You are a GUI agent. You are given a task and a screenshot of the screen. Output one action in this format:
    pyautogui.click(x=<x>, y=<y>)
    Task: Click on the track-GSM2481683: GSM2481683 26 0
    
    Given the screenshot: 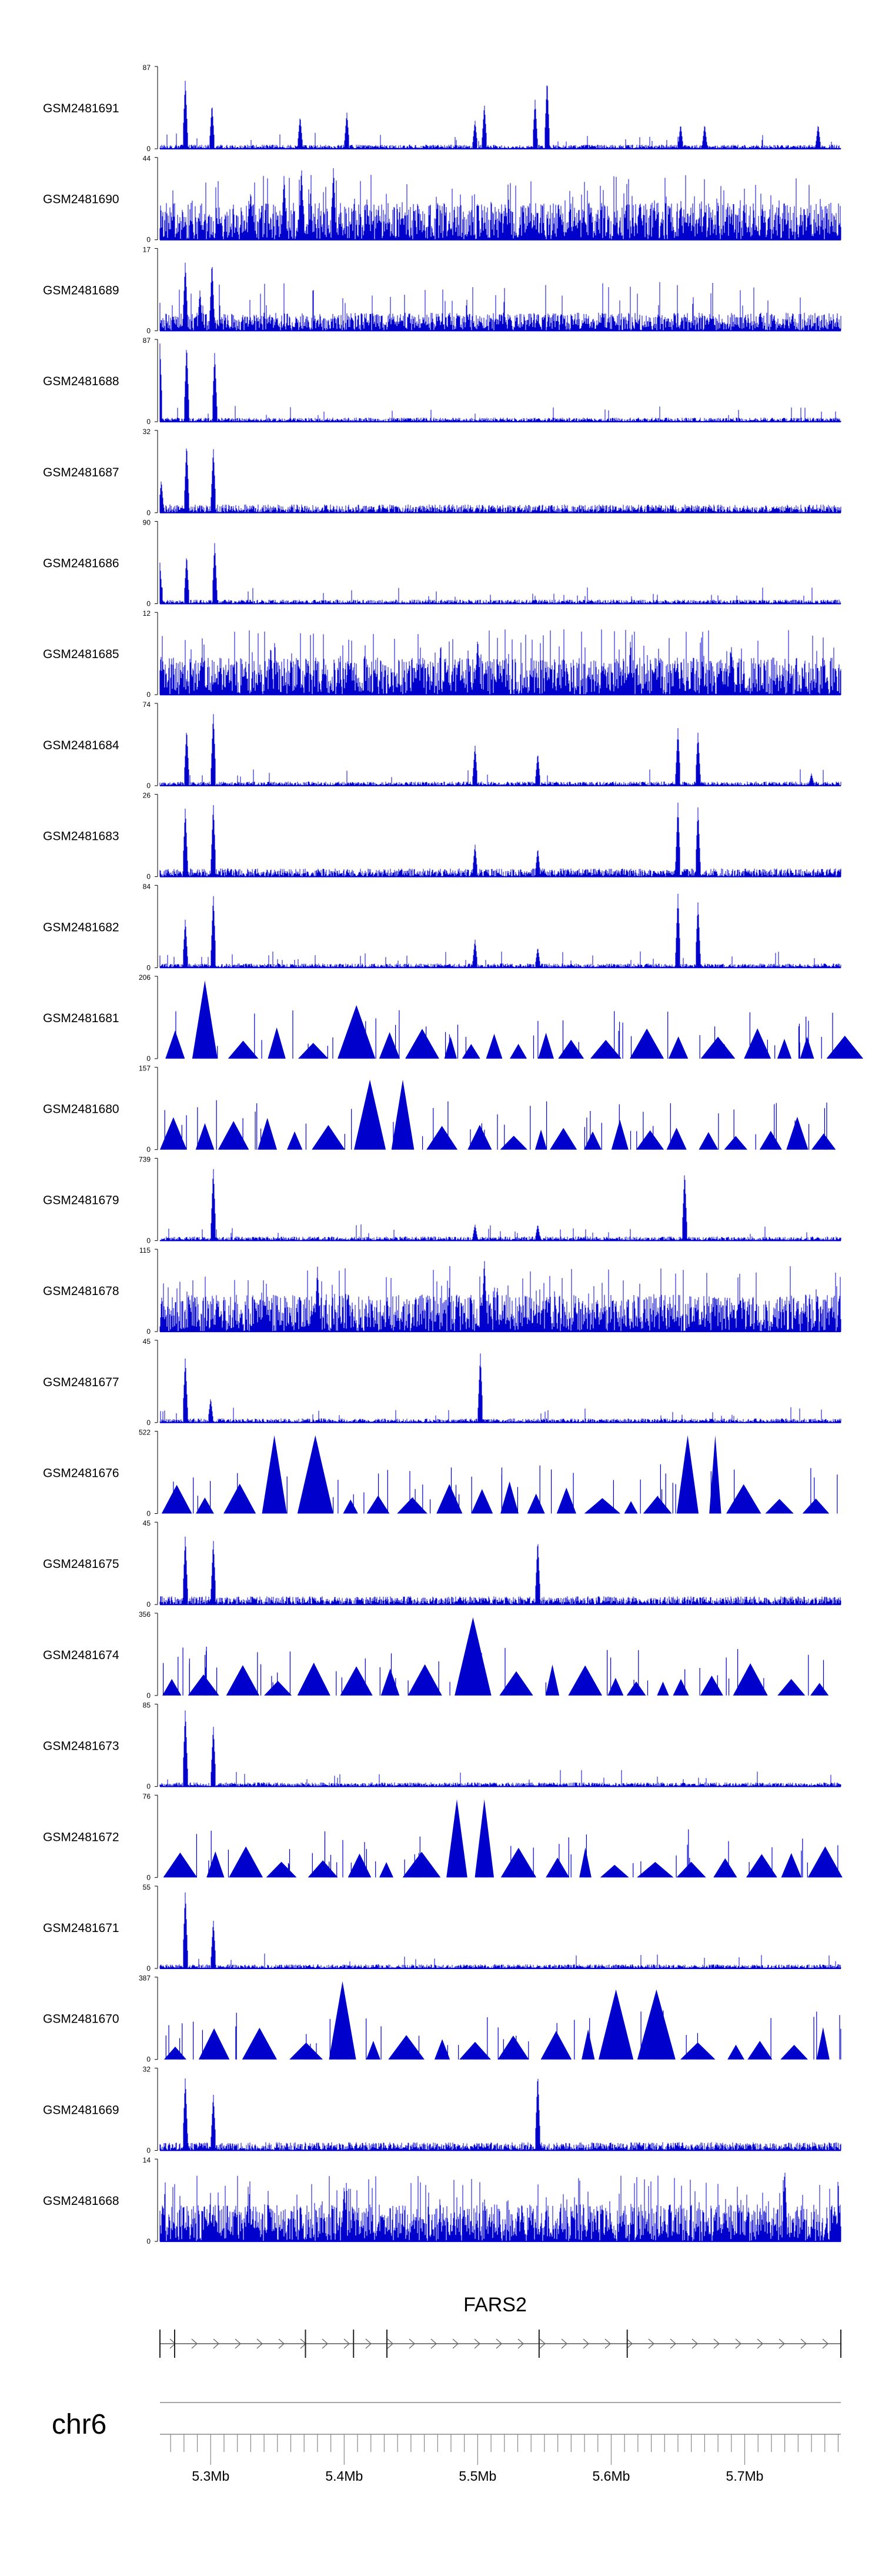 What is the action you would take?
    pyautogui.click(x=442, y=836)
    